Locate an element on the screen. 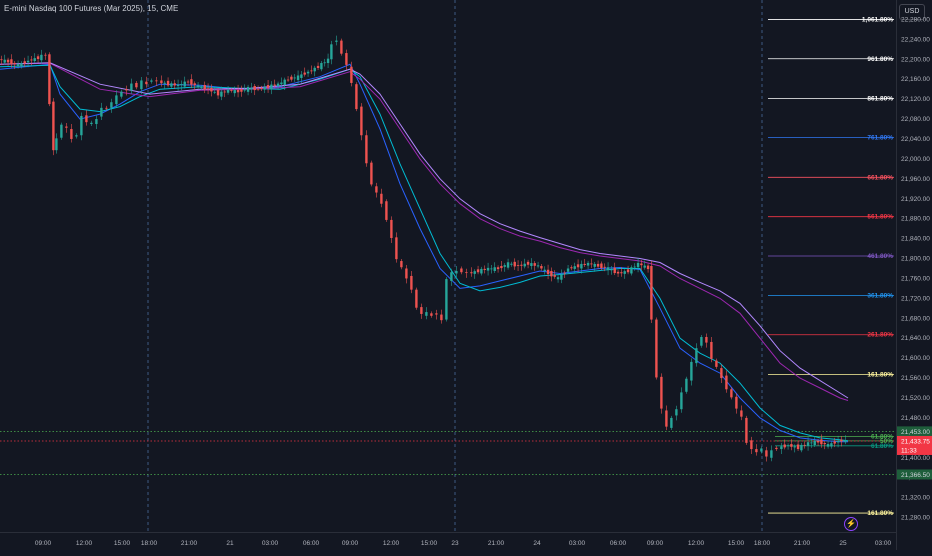  y-tick-label: 21,600.00 is located at coordinates (915, 358).